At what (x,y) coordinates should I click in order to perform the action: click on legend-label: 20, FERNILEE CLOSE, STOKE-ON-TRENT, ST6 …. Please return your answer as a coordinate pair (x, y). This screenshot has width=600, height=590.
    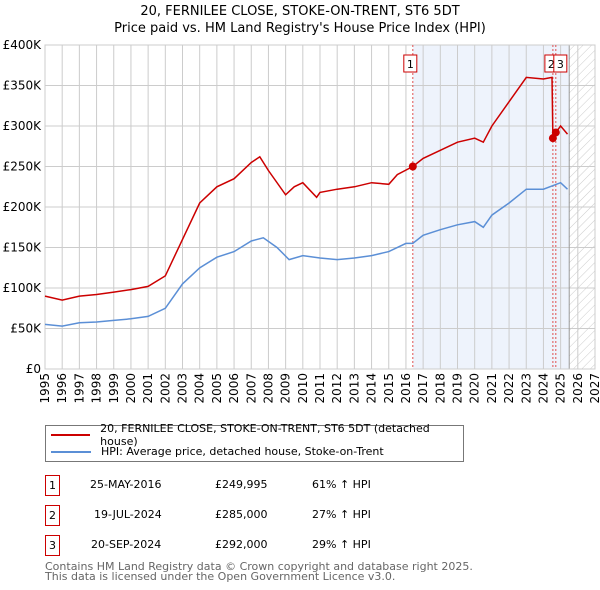
    Looking at the image, I should click on (265, 434).